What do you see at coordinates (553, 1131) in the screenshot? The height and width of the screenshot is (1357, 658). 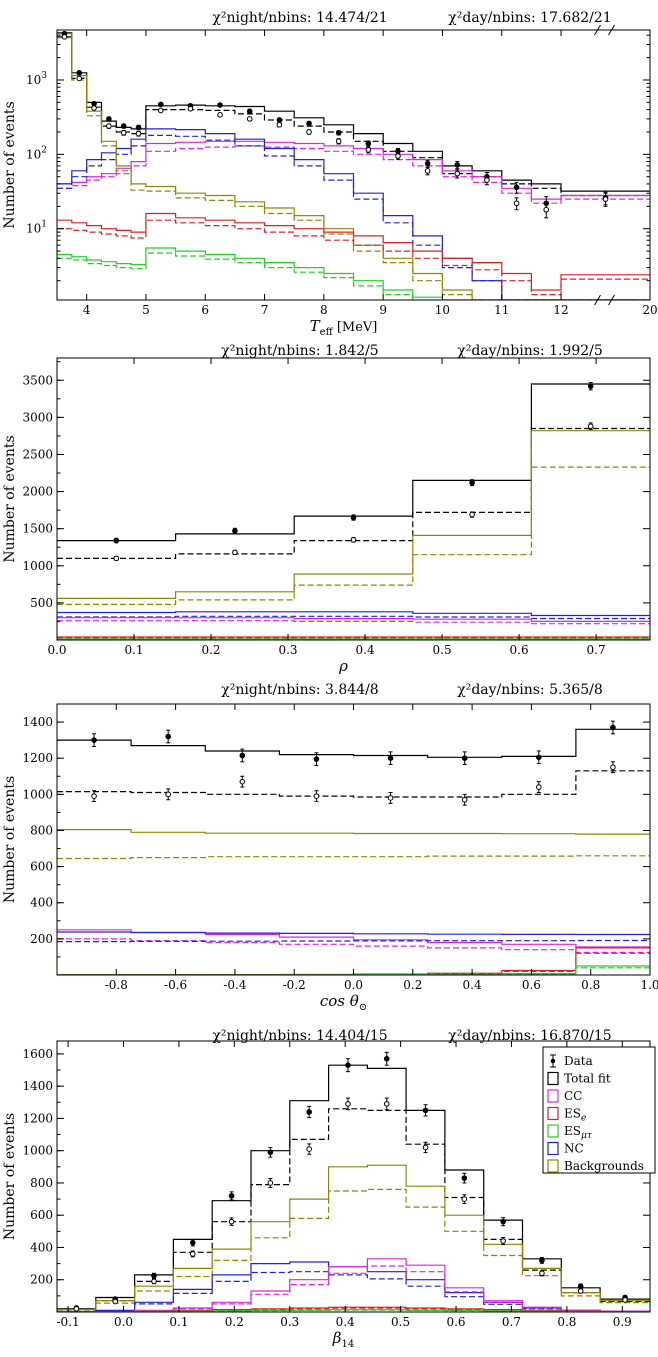 I see `legend-swatch-es_mutau` at bounding box center [553, 1131].